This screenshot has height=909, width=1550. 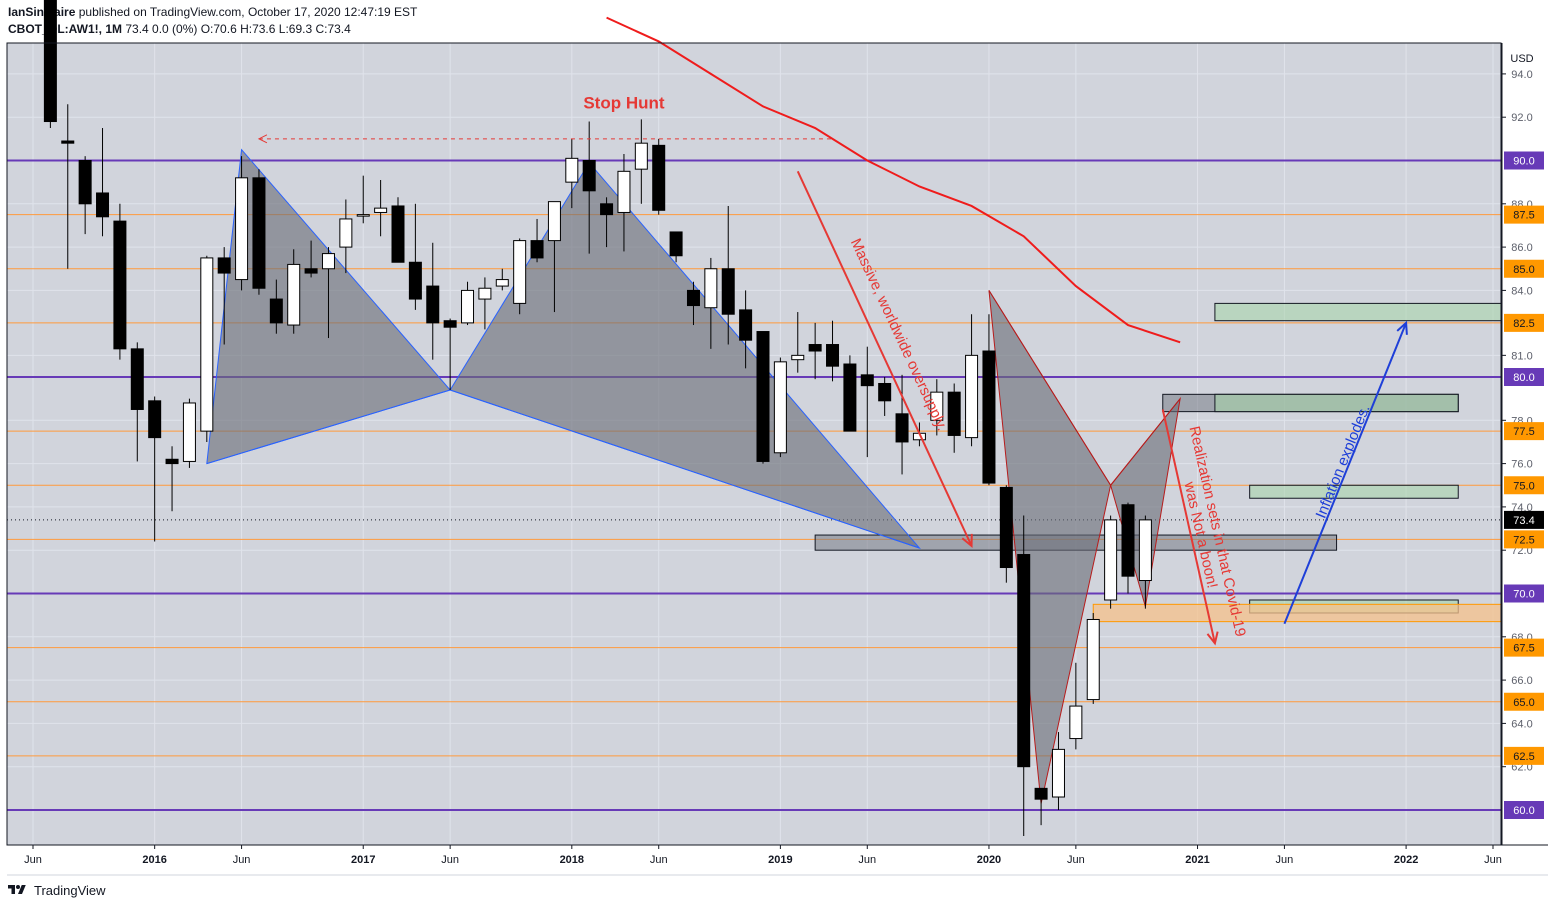 What do you see at coordinates (1524, 593) in the screenshot?
I see `level-badge: 70.0` at bounding box center [1524, 593].